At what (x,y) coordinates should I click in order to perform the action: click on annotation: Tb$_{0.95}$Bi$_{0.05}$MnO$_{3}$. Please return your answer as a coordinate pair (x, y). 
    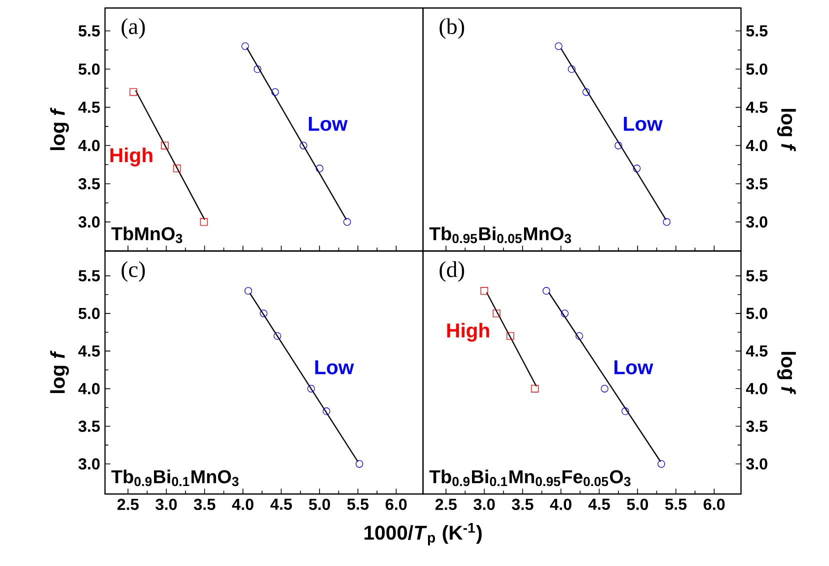
    Looking at the image, I should click on (500, 235).